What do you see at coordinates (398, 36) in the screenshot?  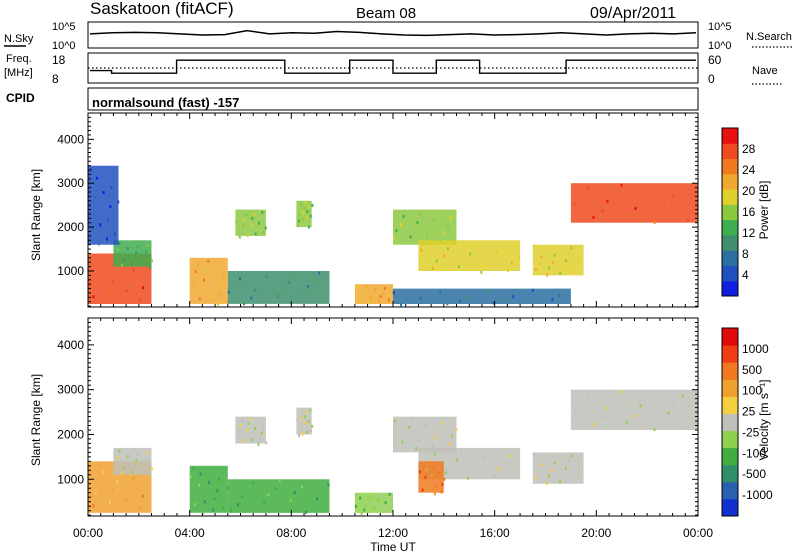 I see `noise-panel: N.Sky 10^5 10^0 10^5 10^0 N.Search` at bounding box center [398, 36].